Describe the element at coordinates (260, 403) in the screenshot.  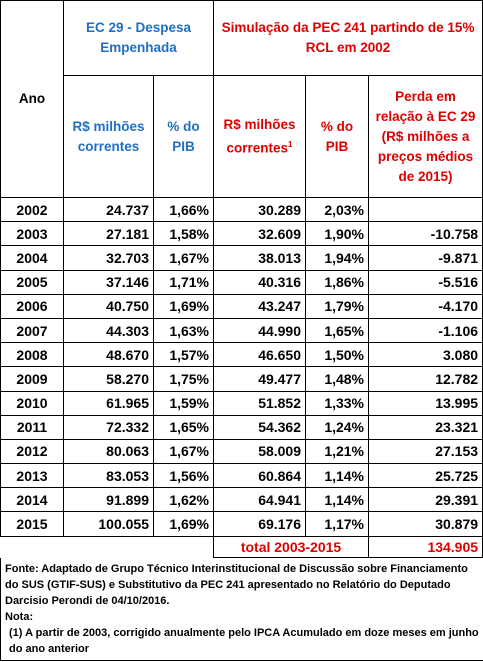
I see `value-cell: 51.852` at that location.